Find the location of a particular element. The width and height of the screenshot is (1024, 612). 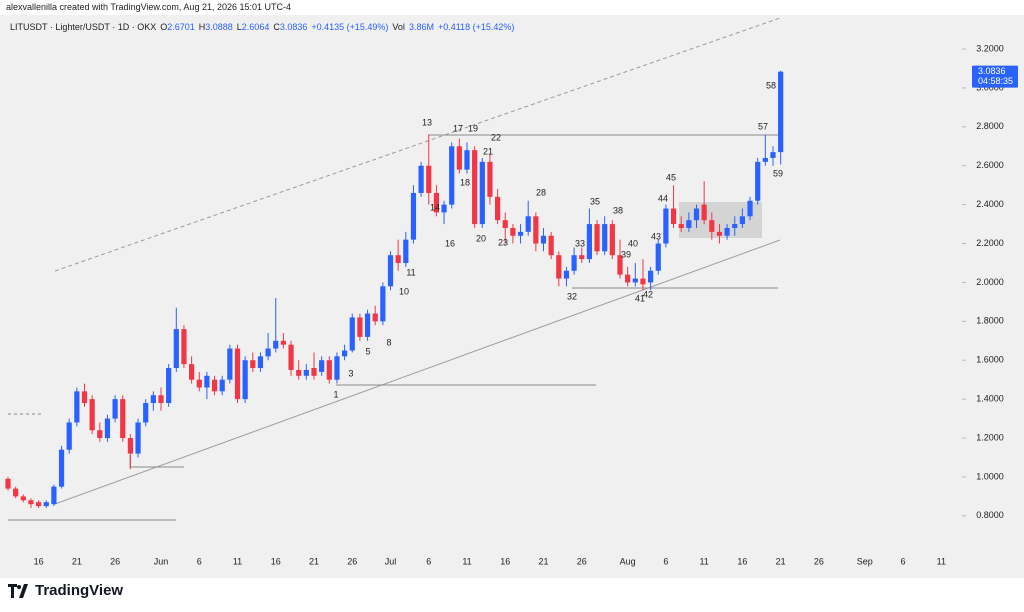

x-tick-label: Jul is located at coordinates (391, 561).